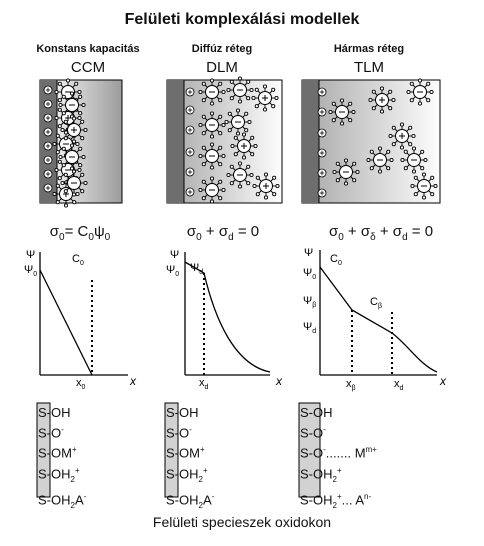 The width and height of the screenshot is (484, 546). I want to click on dlm-psid-label: Ψd, so click(196, 269).